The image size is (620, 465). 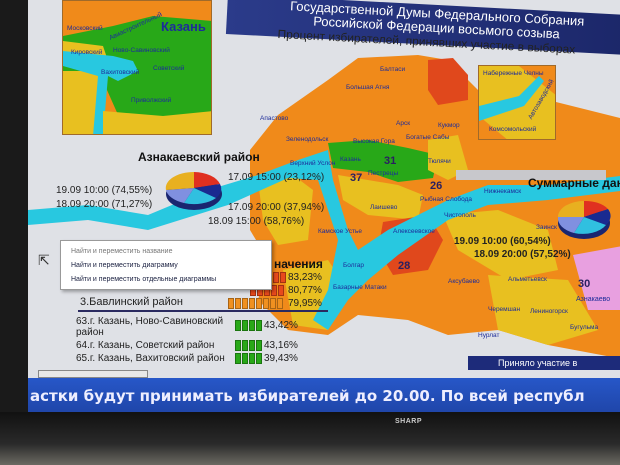 What do you see at coordinates (549, 311) in the screenshot?
I see `map-label: Лениногорск` at bounding box center [549, 311].